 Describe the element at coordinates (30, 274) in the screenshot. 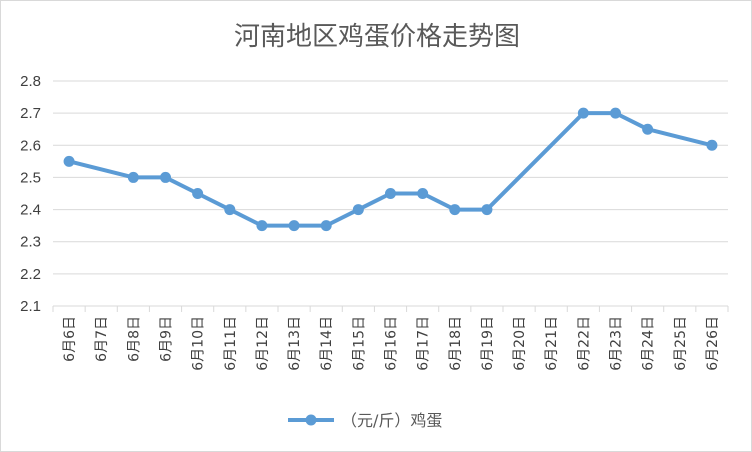

I see `y-tick-label: 2.2` at that location.